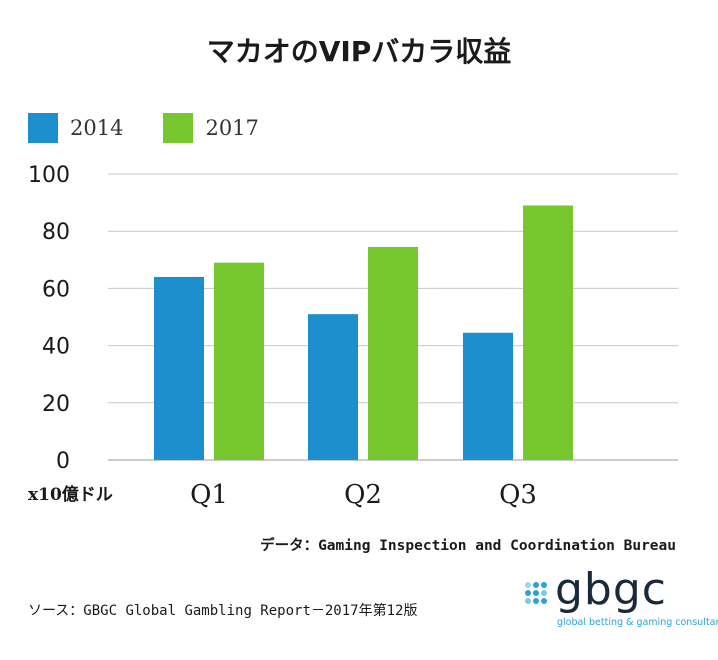 The height and width of the screenshot is (660, 718). What do you see at coordinates (232, 128) in the screenshot?
I see `legend-label-2017: 2017` at bounding box center [232, 128].